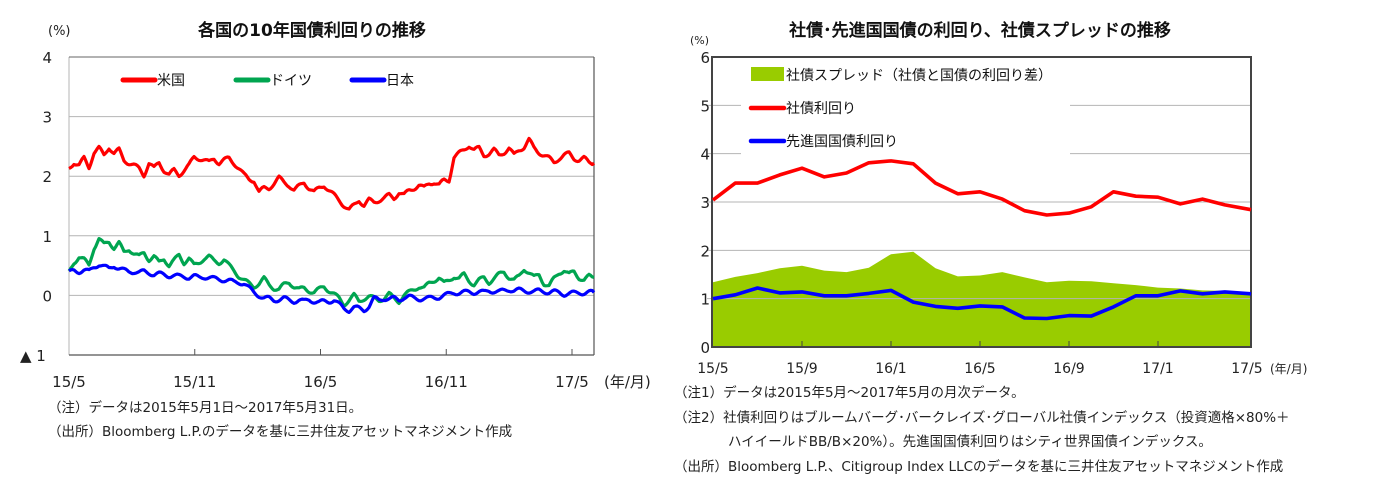  Describe the element at coordinates (1288, 369) in the screenshot. I see `right-x-unit: (年/月)` at that location.